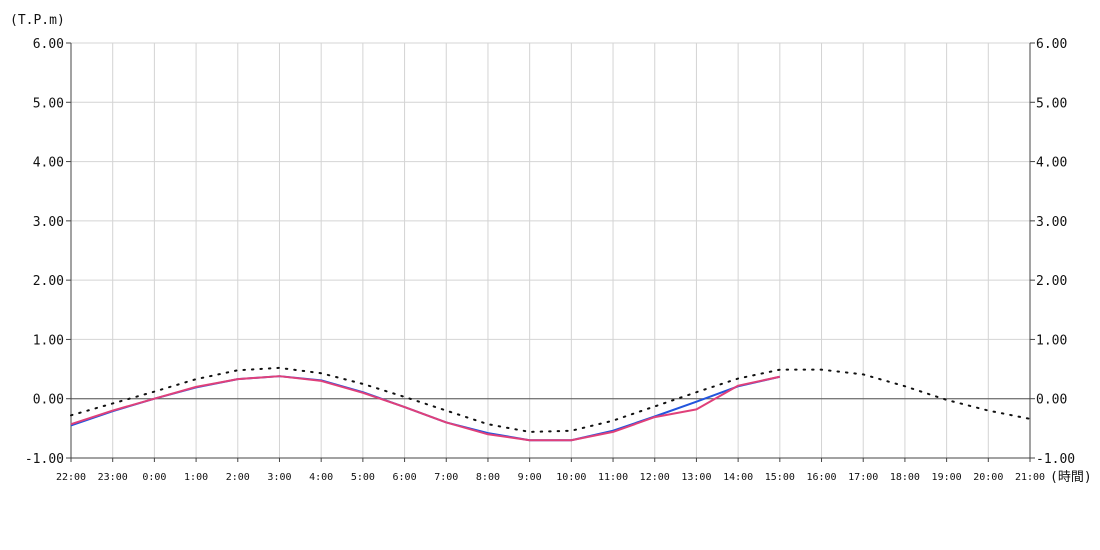 This screenshot has height=550, width=1100. I want to click on y-tick-label-right: 2.00, so click(1051, 281).